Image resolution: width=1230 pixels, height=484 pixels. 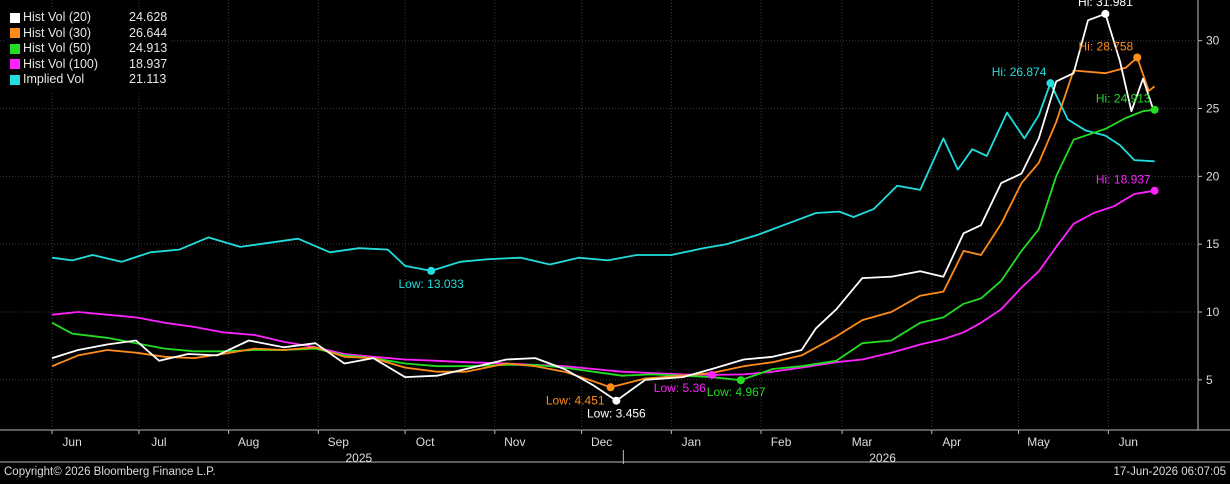 What do you see at coordinates (1106, 47) in the screenshot?
I see `extreme-label: Hi: 28.758` at bounding box center [1106, 47].